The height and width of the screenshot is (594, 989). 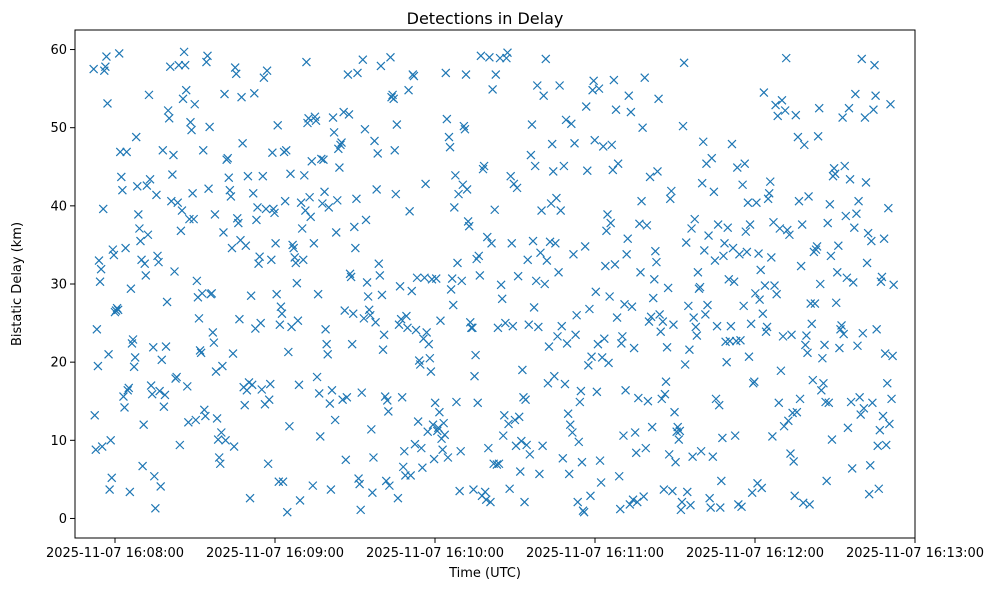 I want to click on y-tick-label: 0, so click(x=63, y=519).